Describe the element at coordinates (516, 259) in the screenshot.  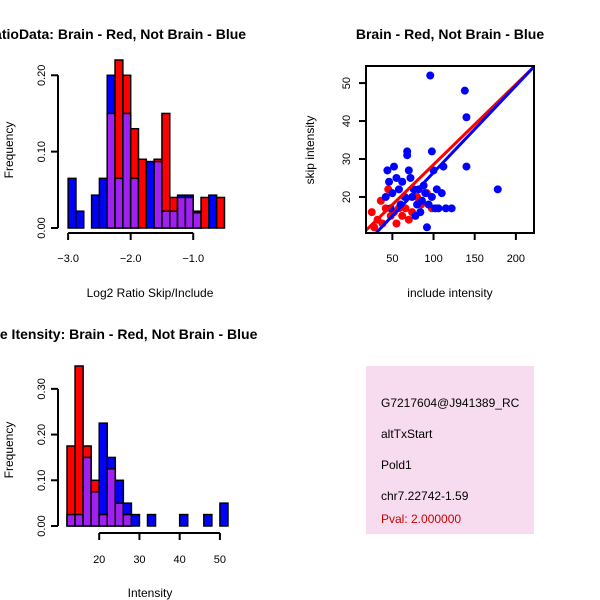
I see `scatter-x-tick-label: 200` at that location.